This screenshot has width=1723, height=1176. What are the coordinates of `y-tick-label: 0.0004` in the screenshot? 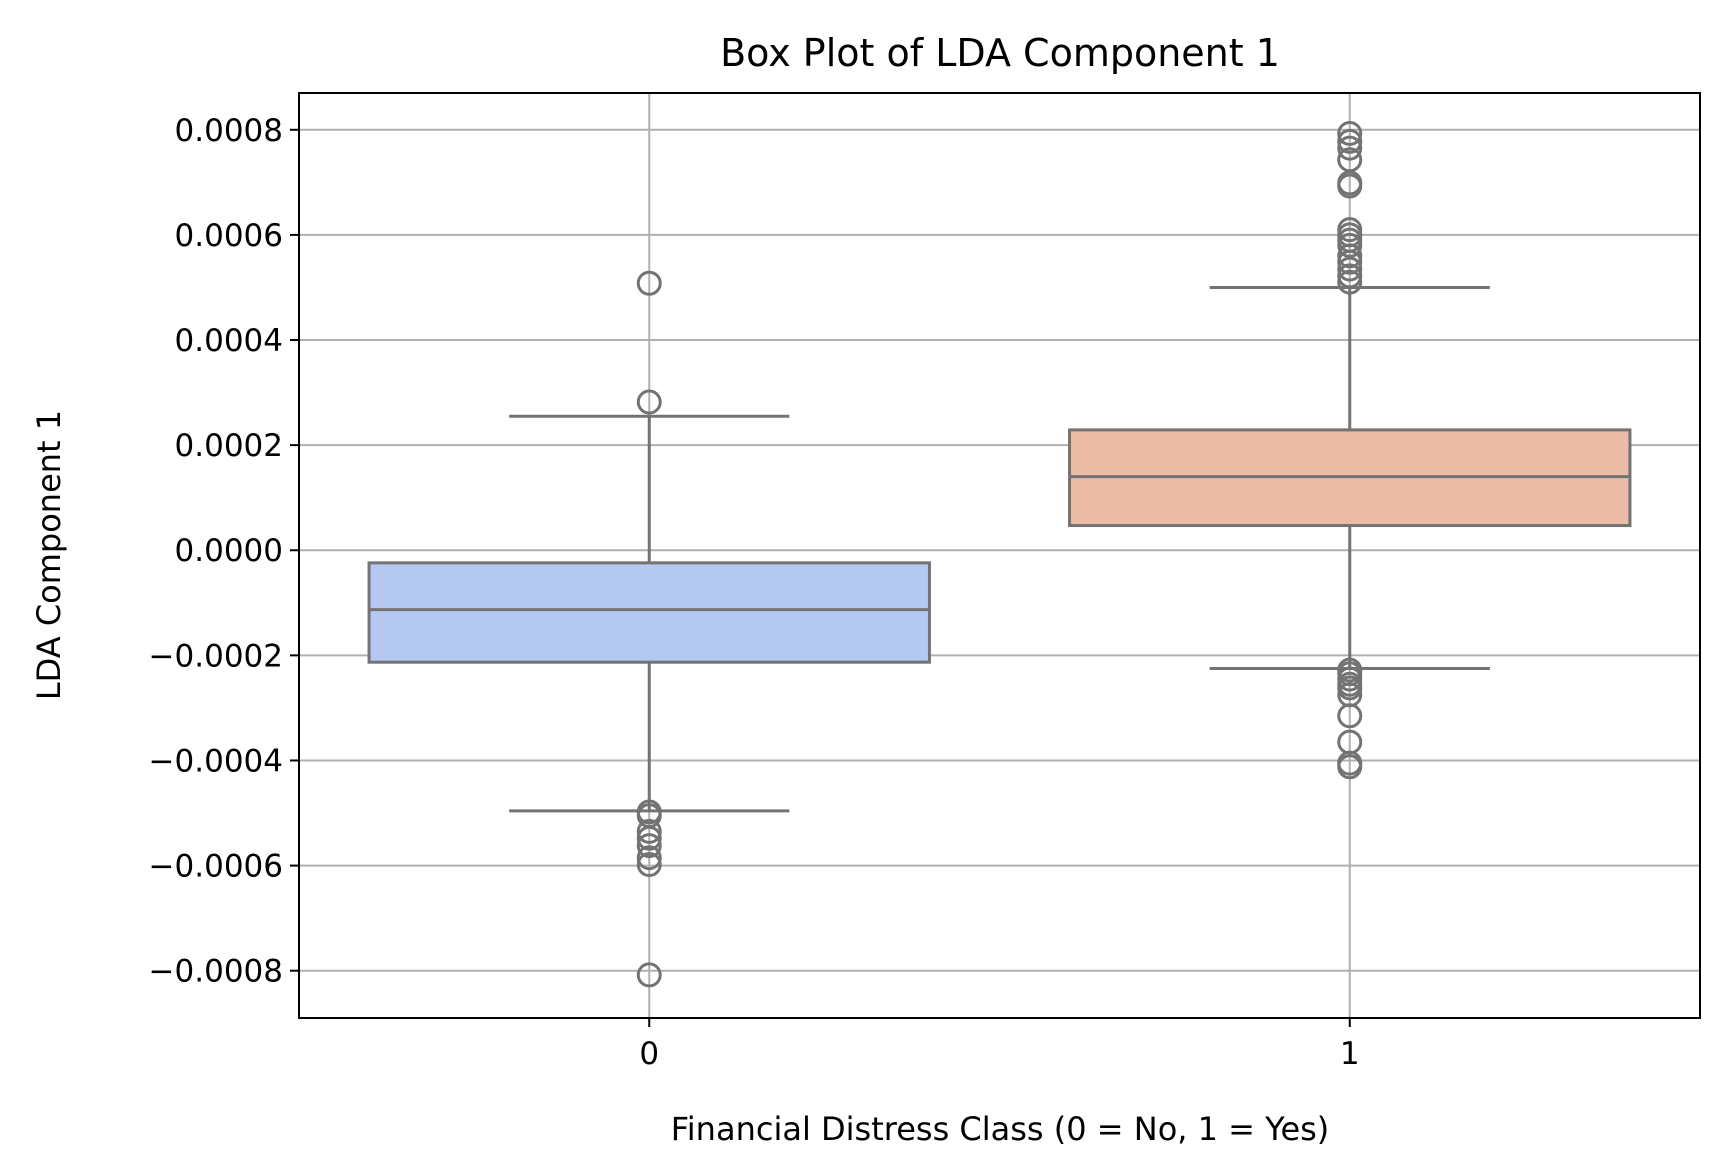 It's located at (229, 341).